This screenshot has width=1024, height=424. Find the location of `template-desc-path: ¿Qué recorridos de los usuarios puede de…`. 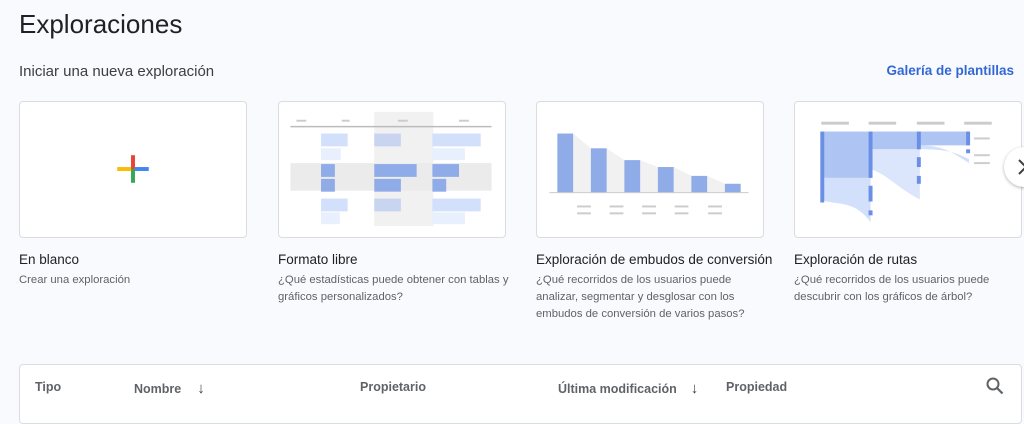

template-desc-path: ¿Qué recorridos de los usuarios puede de… is located at coordinates (892, 288).